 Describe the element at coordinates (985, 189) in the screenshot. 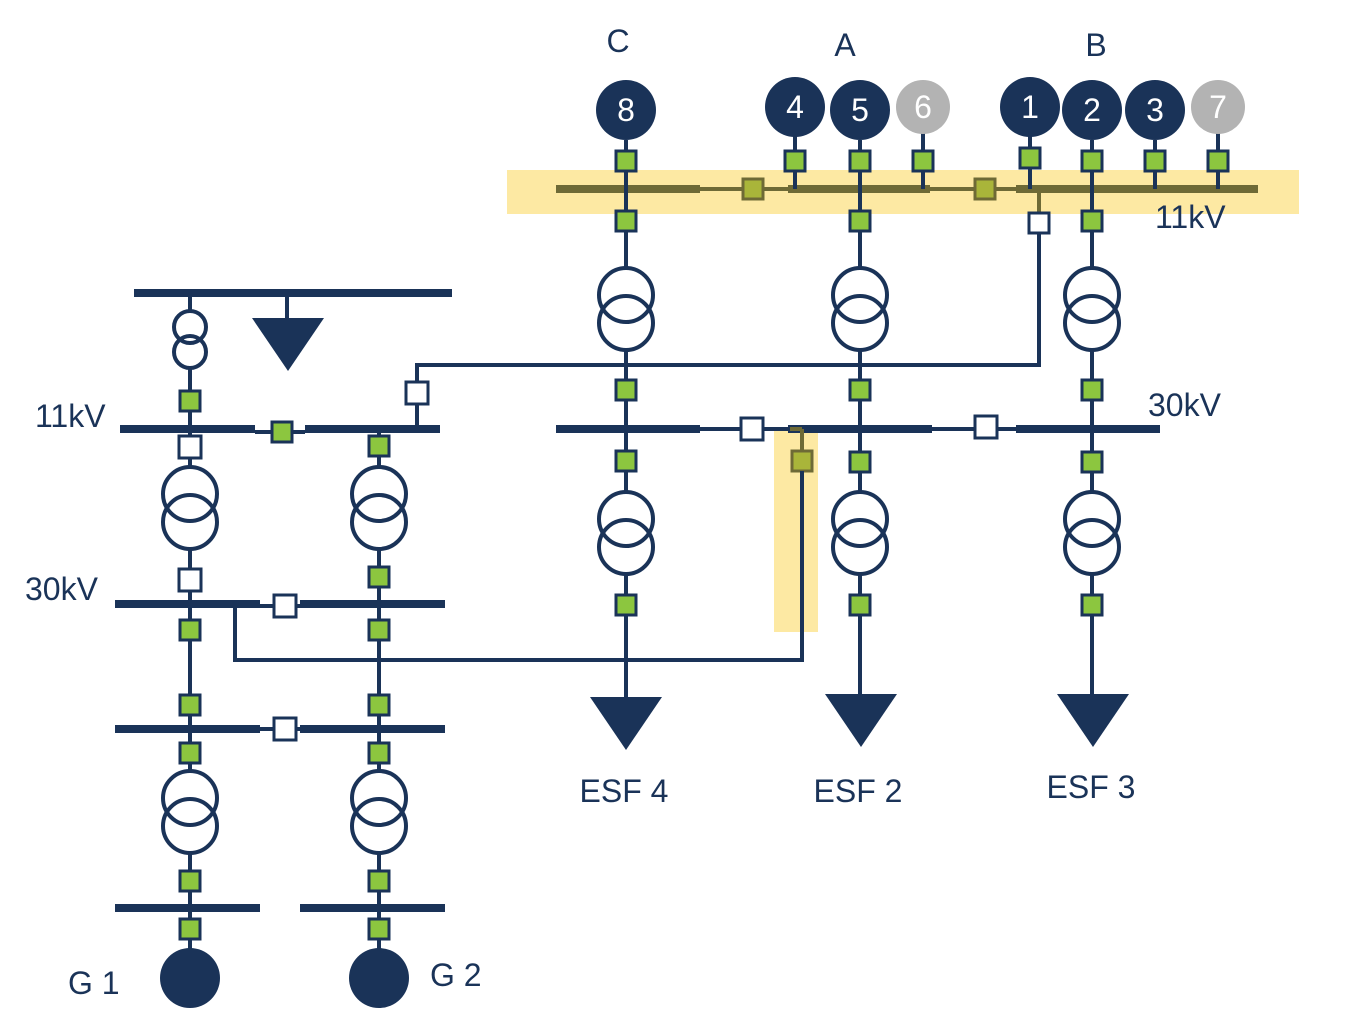

I see `bus-tie-breaker-ab` at that location.